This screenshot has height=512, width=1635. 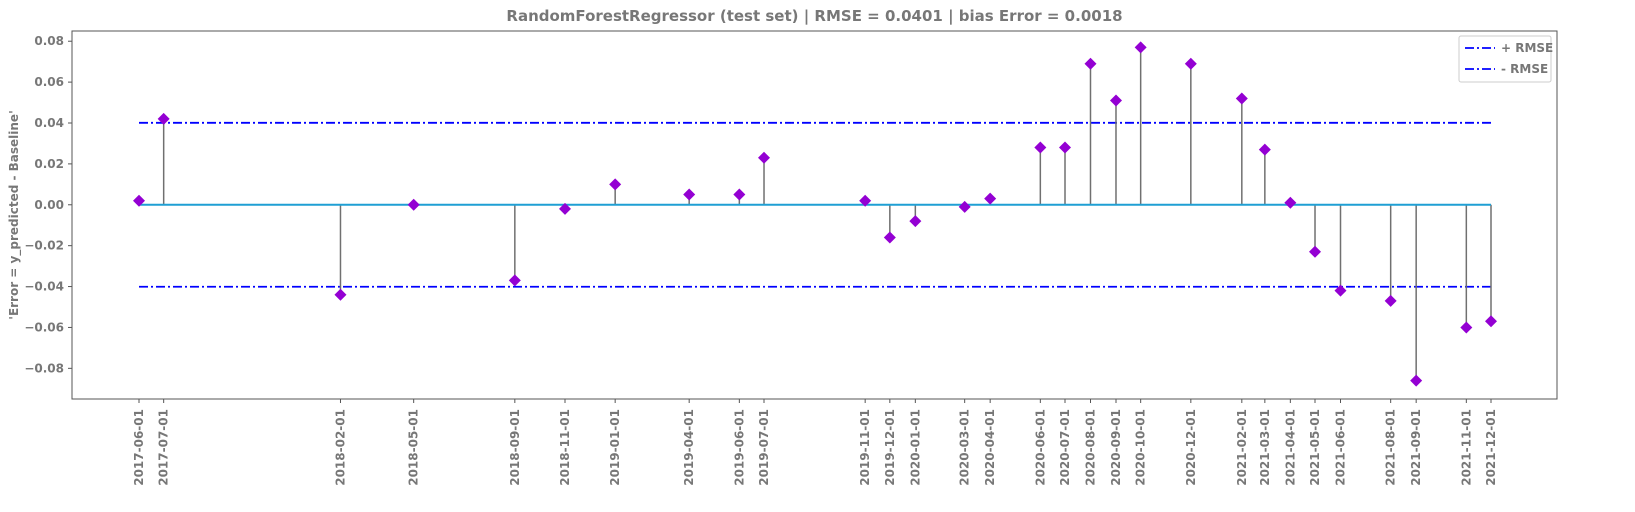 What do you see at coordinates (890, 447) in the screenshot?
I see `x-tick-label: 2019-12-01` at bounding box center [890, 447].